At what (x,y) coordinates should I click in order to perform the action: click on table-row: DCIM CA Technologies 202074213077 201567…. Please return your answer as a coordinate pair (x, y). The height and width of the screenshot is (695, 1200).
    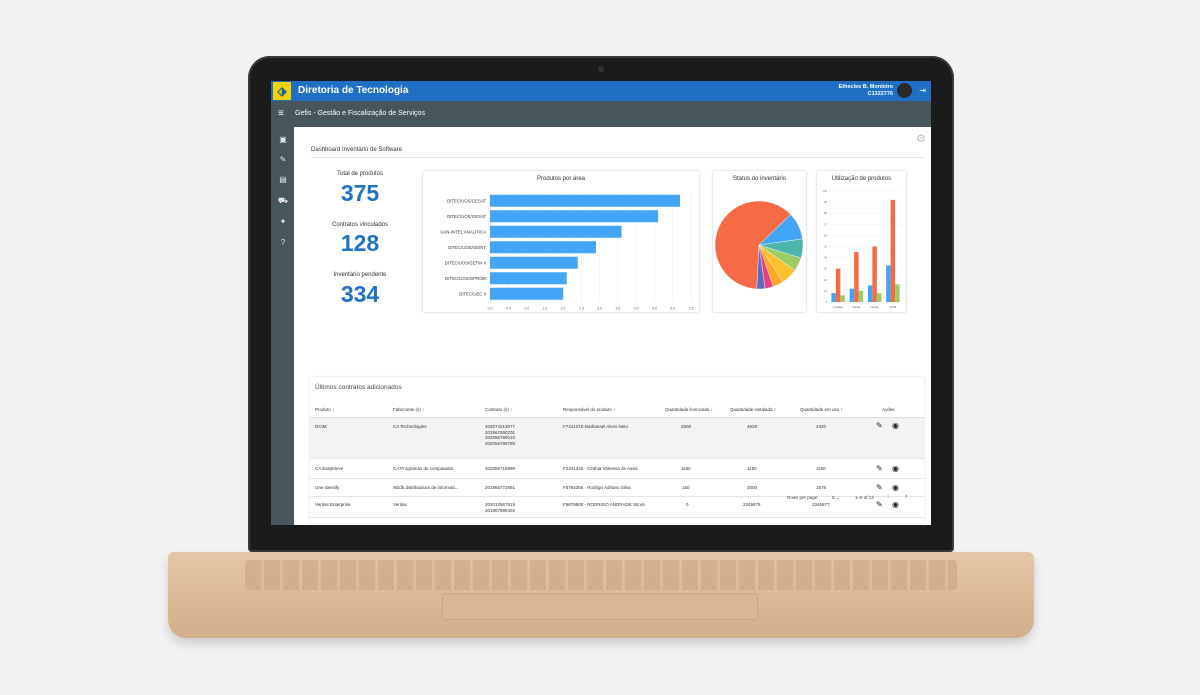
    Looking at the image, I should click on (617, 438).